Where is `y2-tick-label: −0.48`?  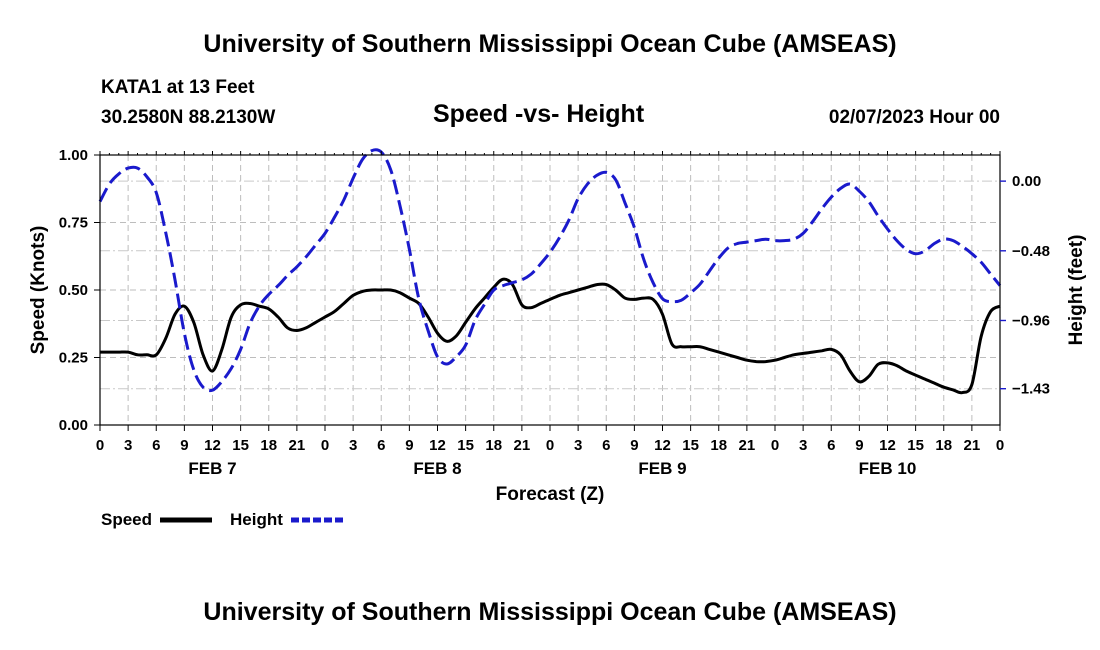 y2-tick-label: −0.48 is located at coordinates (1031, 251).